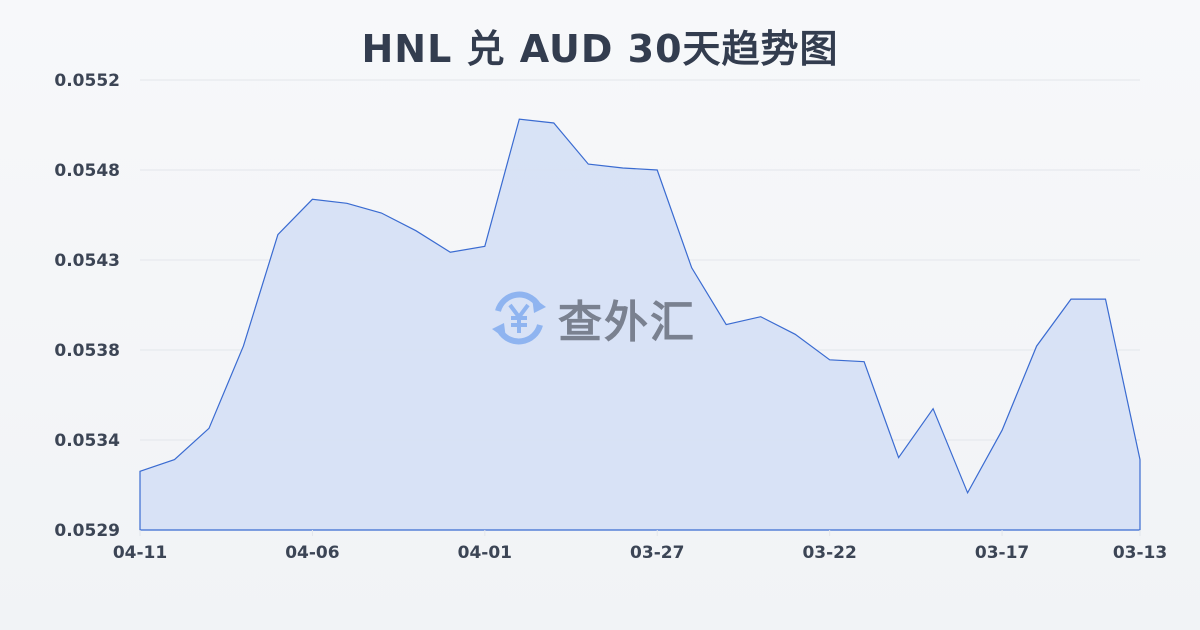 The image size is (1200, 630). Describe the element at coordinates (600, 49) in the screenshot. I see `chart-title: HNL 兑 AUD 30天趋势图` at that location.